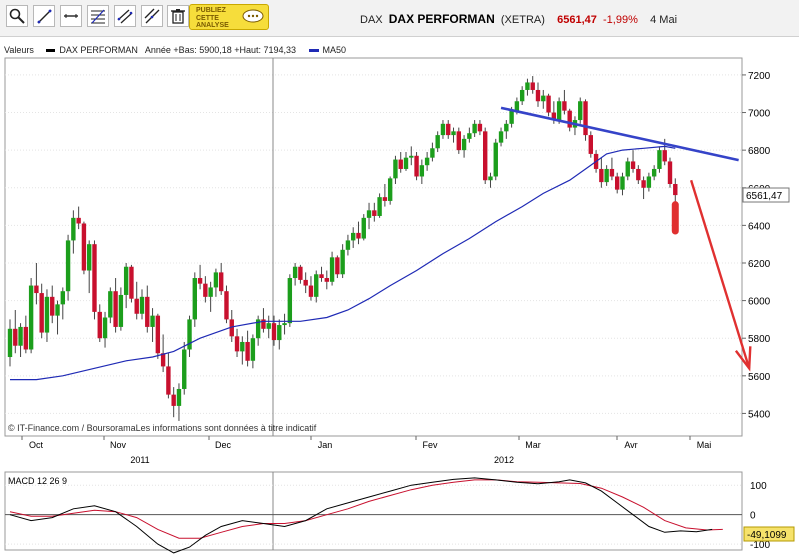 The height and width of the screenshot is (554, 799). I want to click on macd-plot-frame, so click(373, 511).